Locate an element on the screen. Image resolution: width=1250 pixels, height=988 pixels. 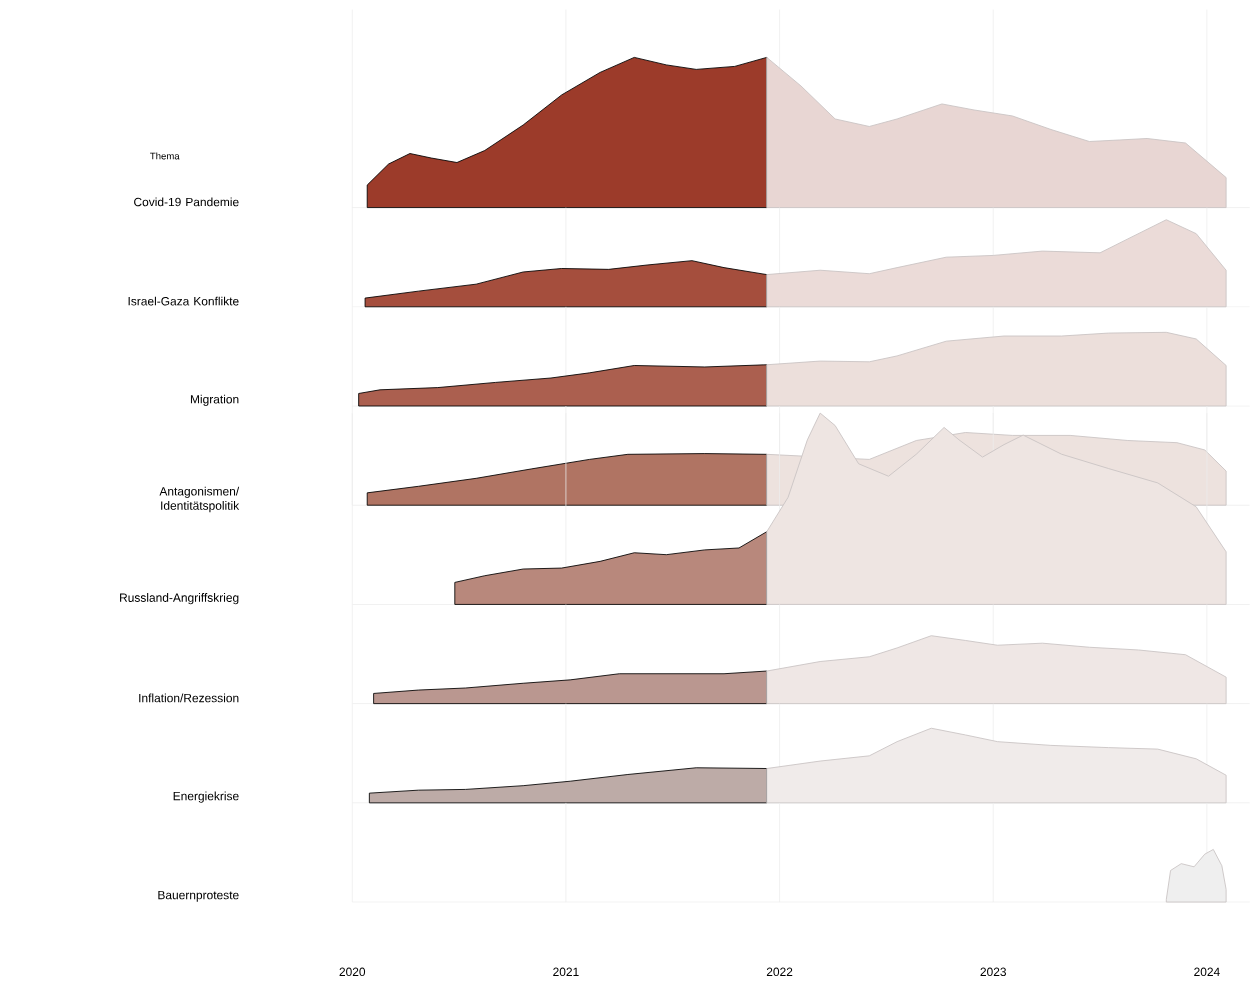
text: Russland-Angriffskrieg is located at coordinates (179, 598).